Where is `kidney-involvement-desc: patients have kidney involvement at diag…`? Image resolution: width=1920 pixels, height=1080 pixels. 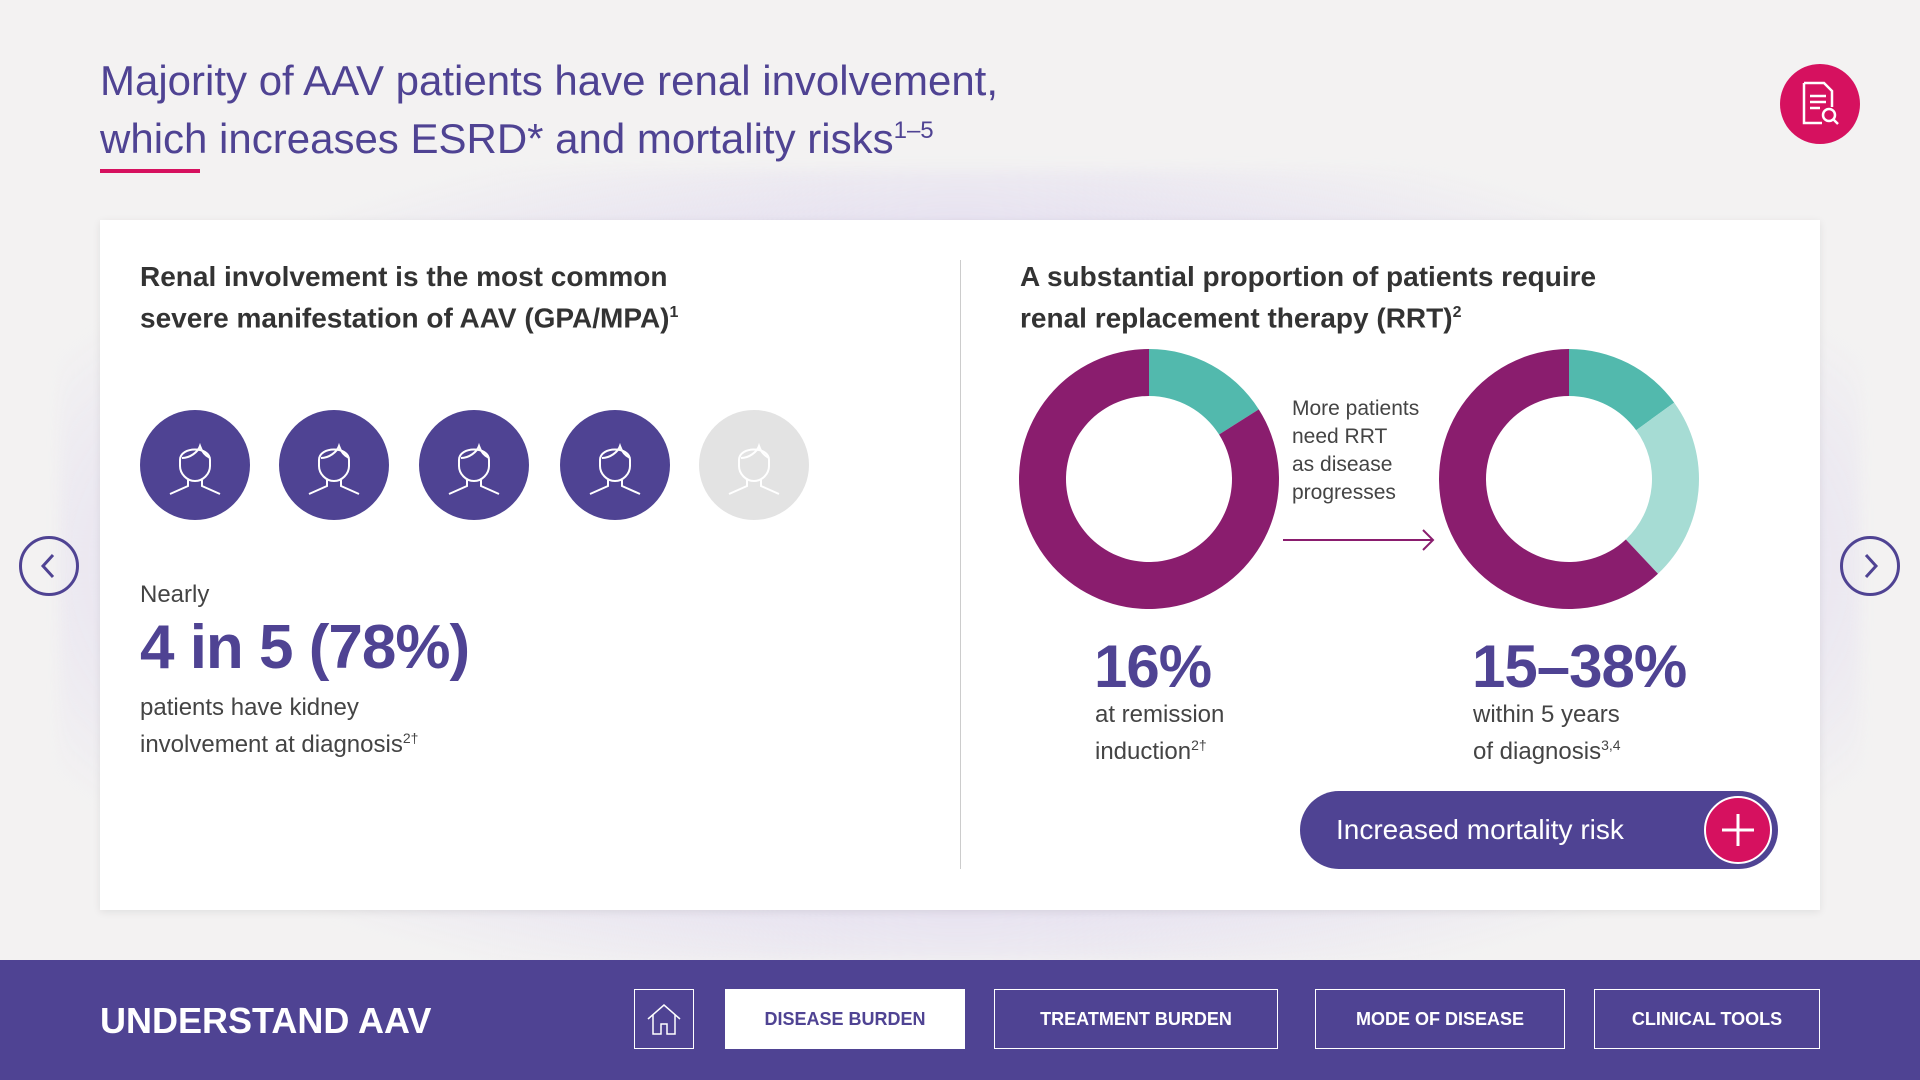
kidney-involvement-desc: patients have kidney involvement at diag… is located at coordinates (279, 726).